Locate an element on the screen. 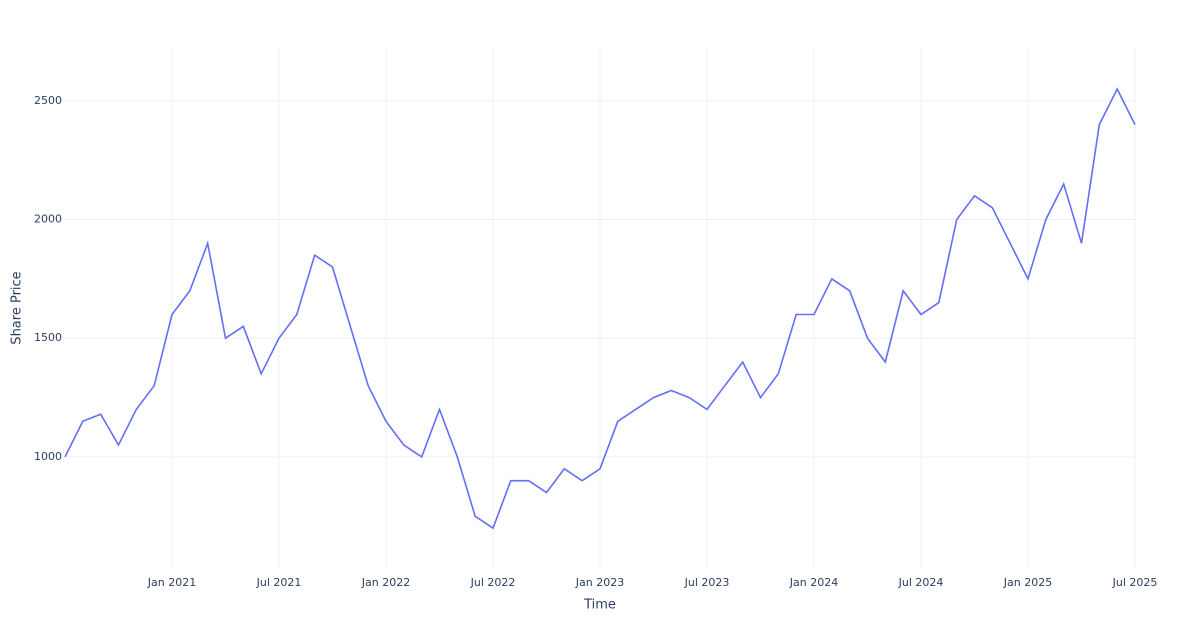 The image size is (1200, 640). x-tick-label: Jan 2021 is located at coordinates (171, 582).